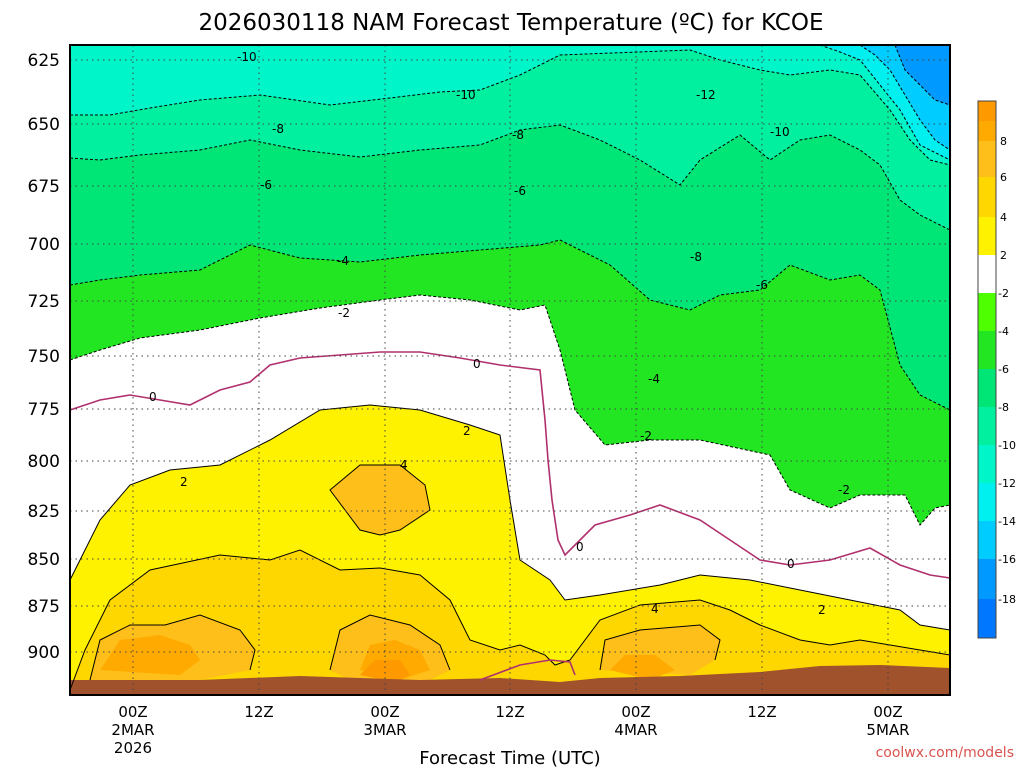  I want to click on x-tick-label: 4MAR, so click(635, 730).